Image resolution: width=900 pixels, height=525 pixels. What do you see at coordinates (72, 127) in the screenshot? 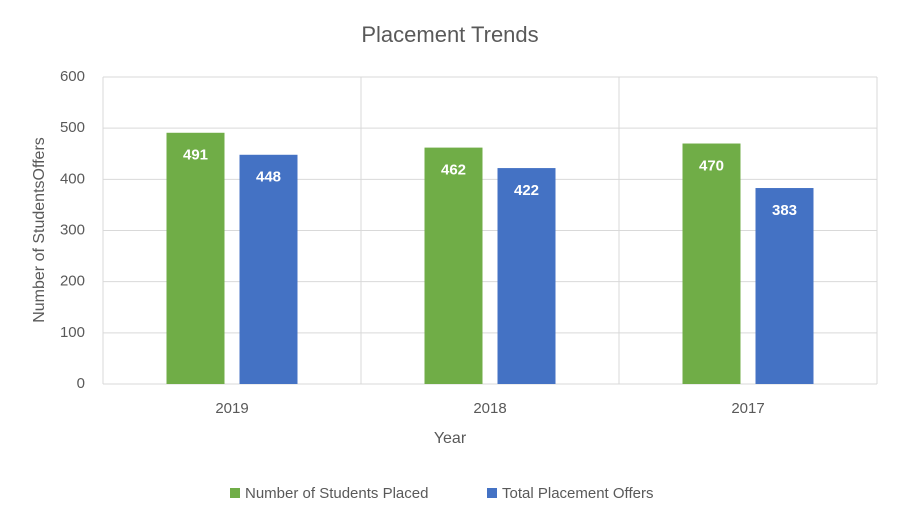
I see `y-tick-label: 500` at bounding box center [72, 127].